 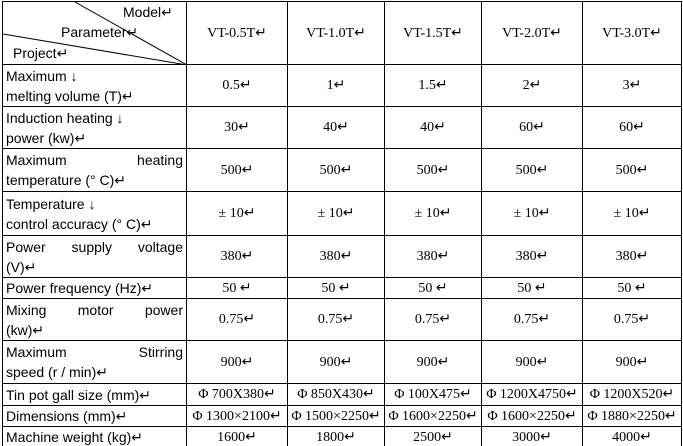 I want to click on label-line: Temperature ↓, so click(x=51, y=203).